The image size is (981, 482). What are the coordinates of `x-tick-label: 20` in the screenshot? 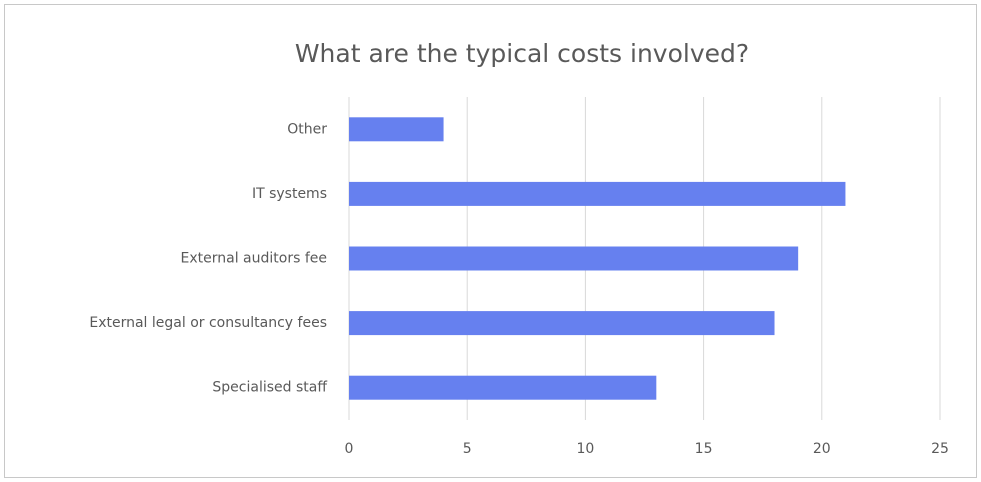 It's located at (822, 449).